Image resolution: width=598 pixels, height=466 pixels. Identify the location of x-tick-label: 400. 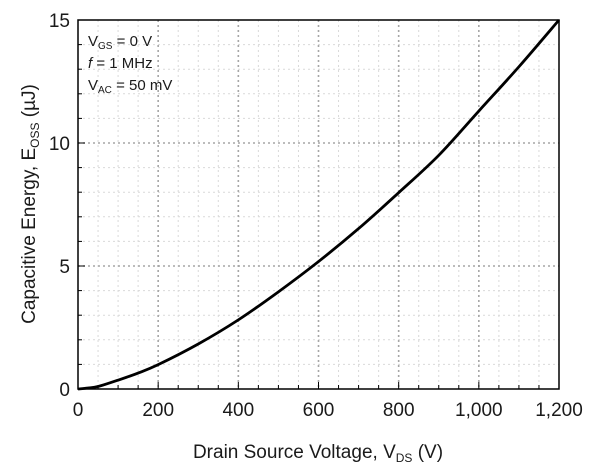
(238, 410).